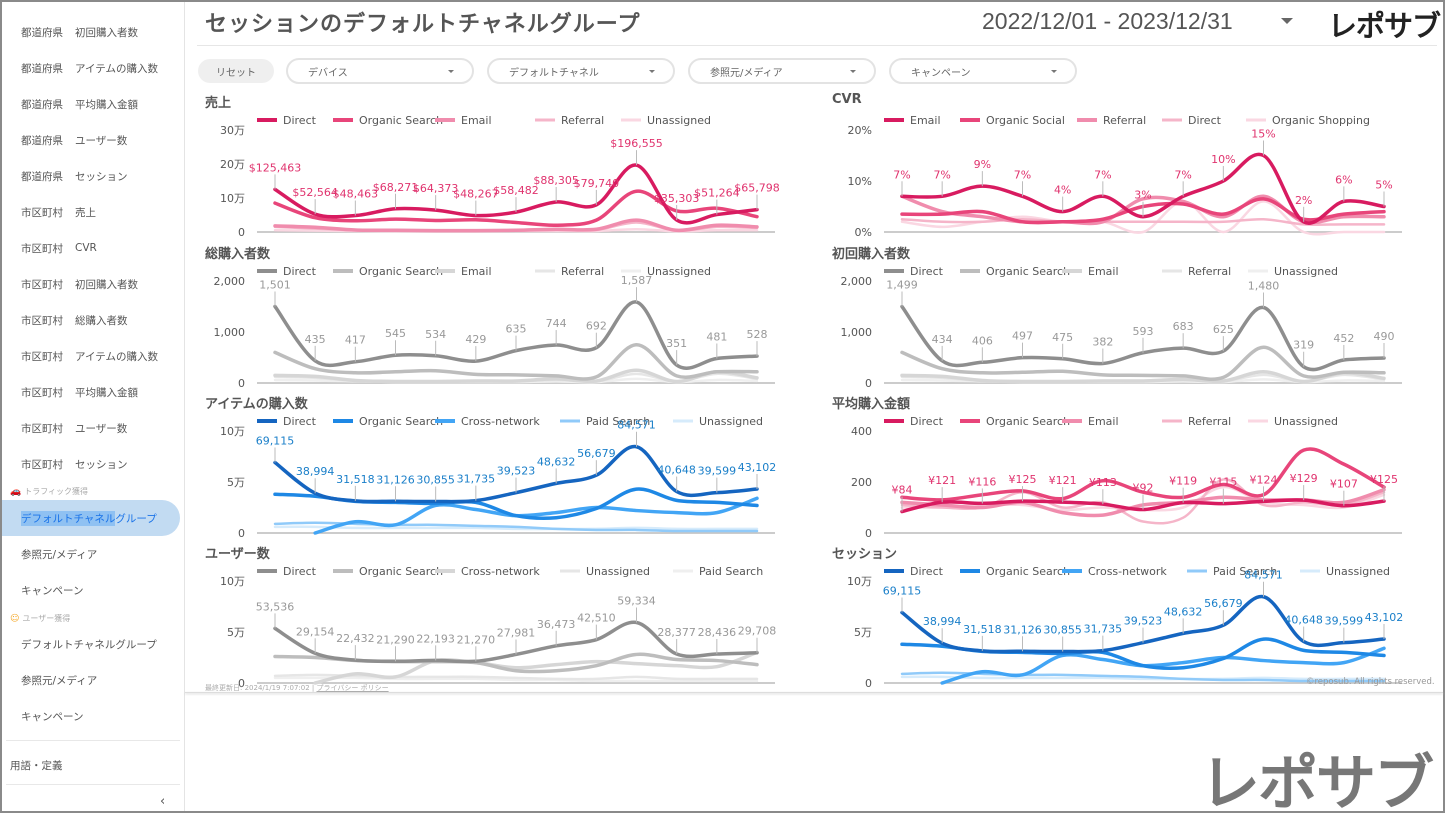 Image resolution: width=1445 pixels, height=822 pixels. I want to click on sidebar-item: 市区町村 アイテムの購入数, so click(89, 356).